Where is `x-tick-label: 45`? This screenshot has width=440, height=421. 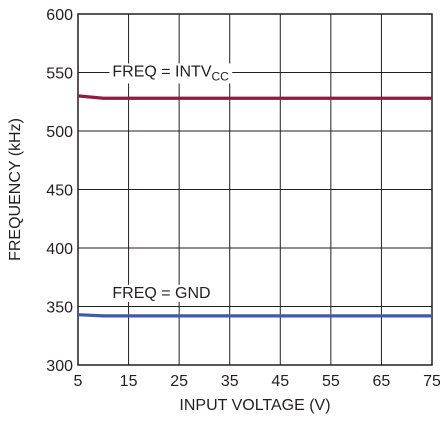 x-tick-label: 45 is located at coordinates (280, 381).